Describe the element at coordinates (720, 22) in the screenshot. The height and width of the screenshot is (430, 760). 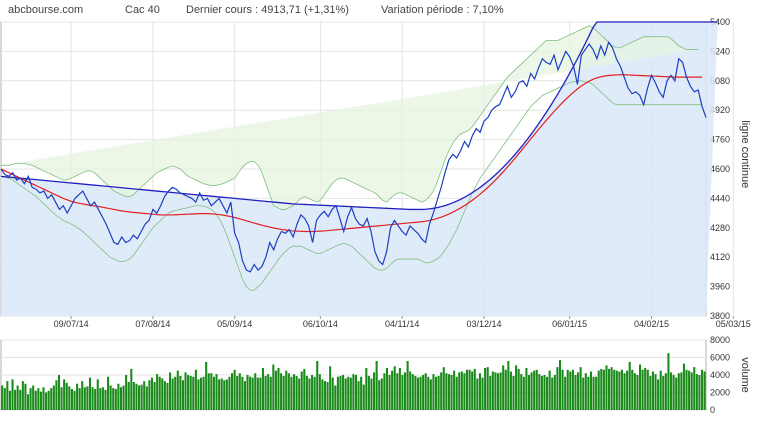
I see `price-tick-label: 5400` at that location.